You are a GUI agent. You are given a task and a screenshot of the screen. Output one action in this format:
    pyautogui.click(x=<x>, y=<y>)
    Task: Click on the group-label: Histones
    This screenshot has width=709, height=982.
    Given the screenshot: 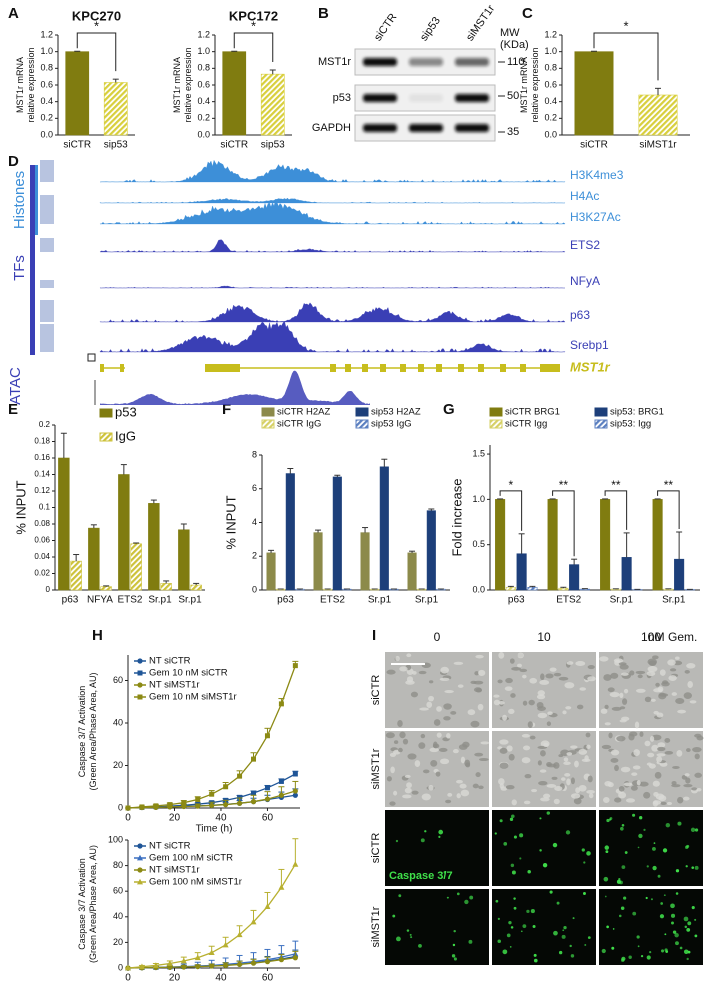 What is the action you would take?
    pyautogui.click(x=19, y=200)
    